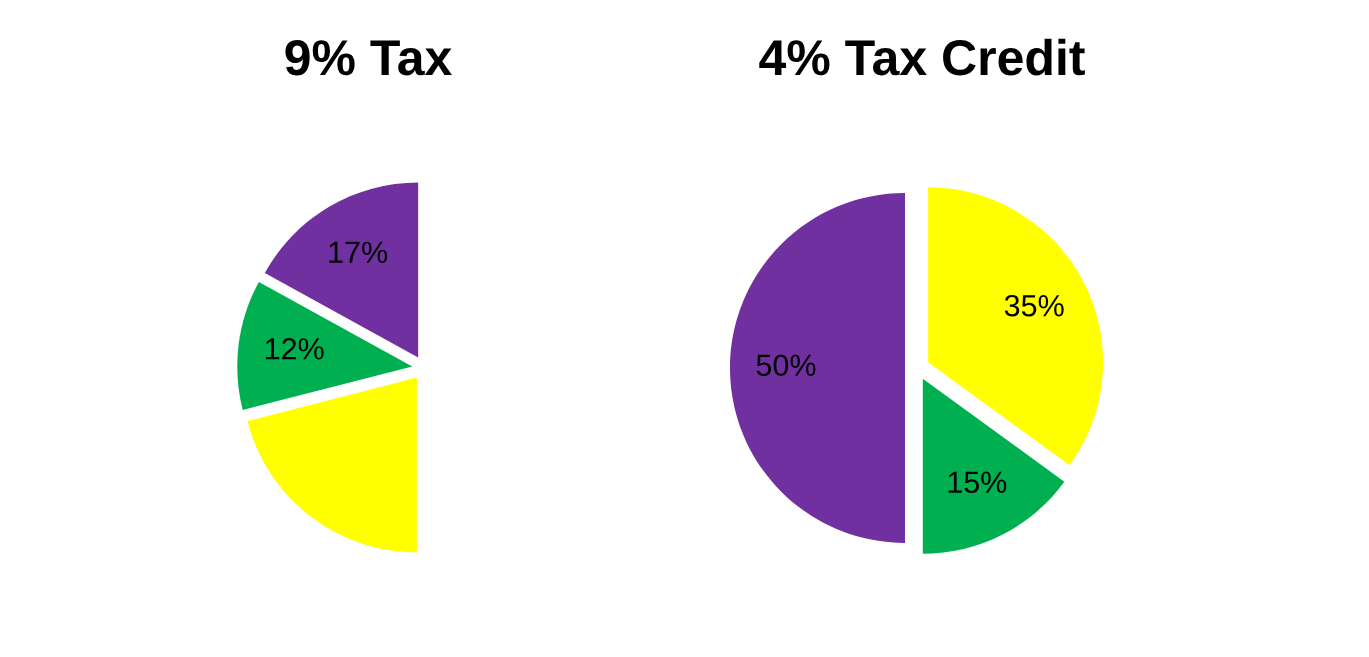 The width and height of the screenshot is (1369, 657). What do you see at coordinates (358, 252) in the screenshot?
I see `data-label: 17%` at bounding box center [358, 252].